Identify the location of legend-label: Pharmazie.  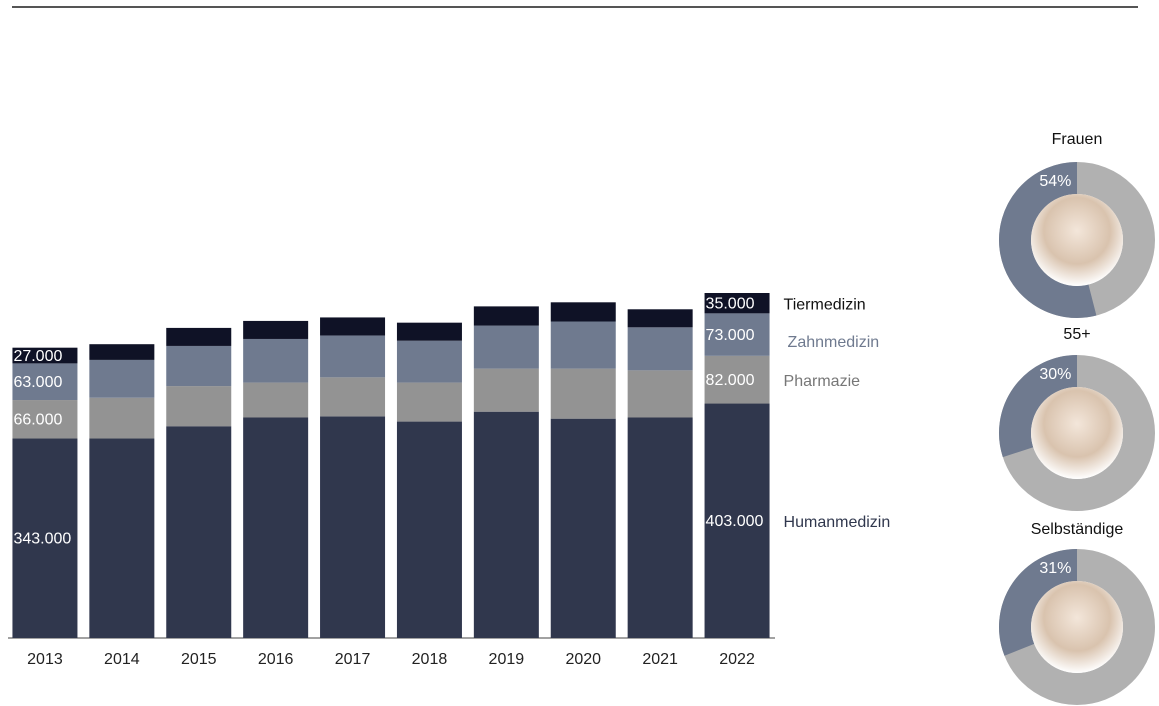
(822, 381).